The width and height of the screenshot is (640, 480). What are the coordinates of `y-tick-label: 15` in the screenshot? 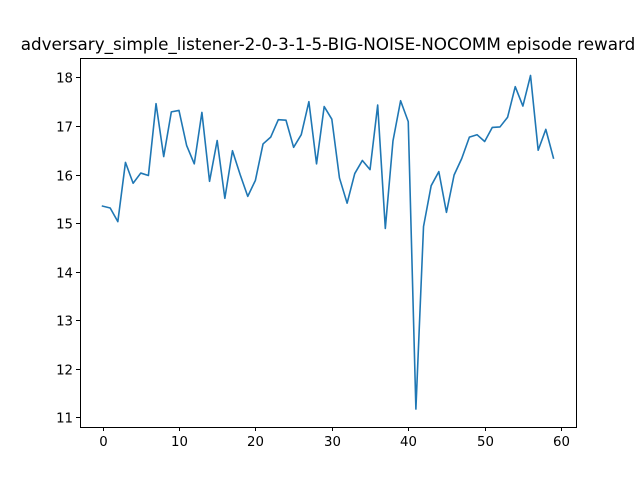 It's located at (64, 225).